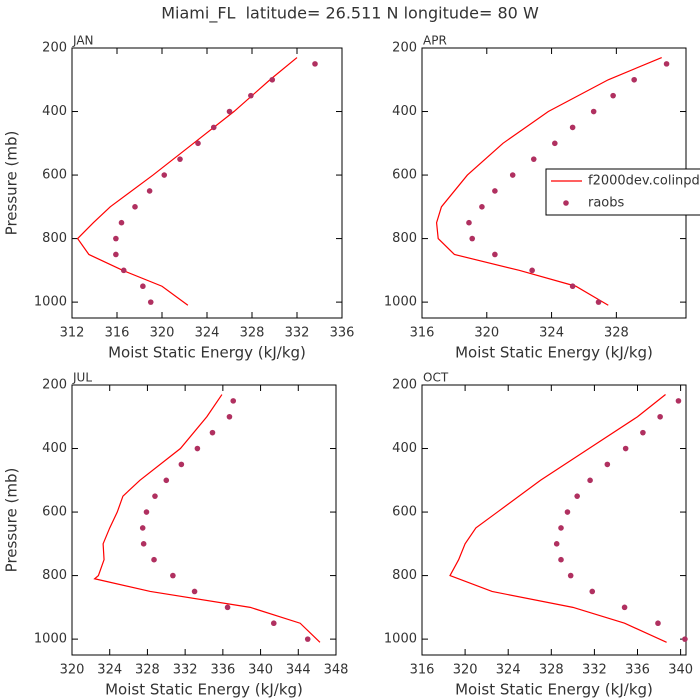 This screenshot has width=700, height=700. What do you see at coordinates (622, 192) in the screenshot?
I see `legend: f2000dev.colinpd raobs` at bounding box center [622, 192].